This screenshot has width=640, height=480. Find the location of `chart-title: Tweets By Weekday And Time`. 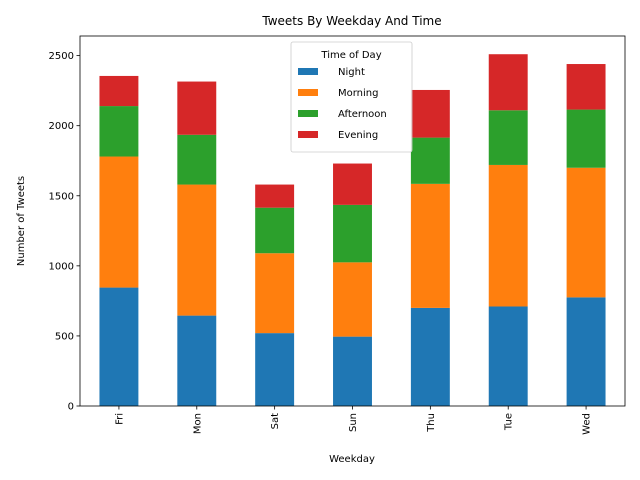

chart-title: Tweets By Weekday And Time is located at coordinates (351, 21).